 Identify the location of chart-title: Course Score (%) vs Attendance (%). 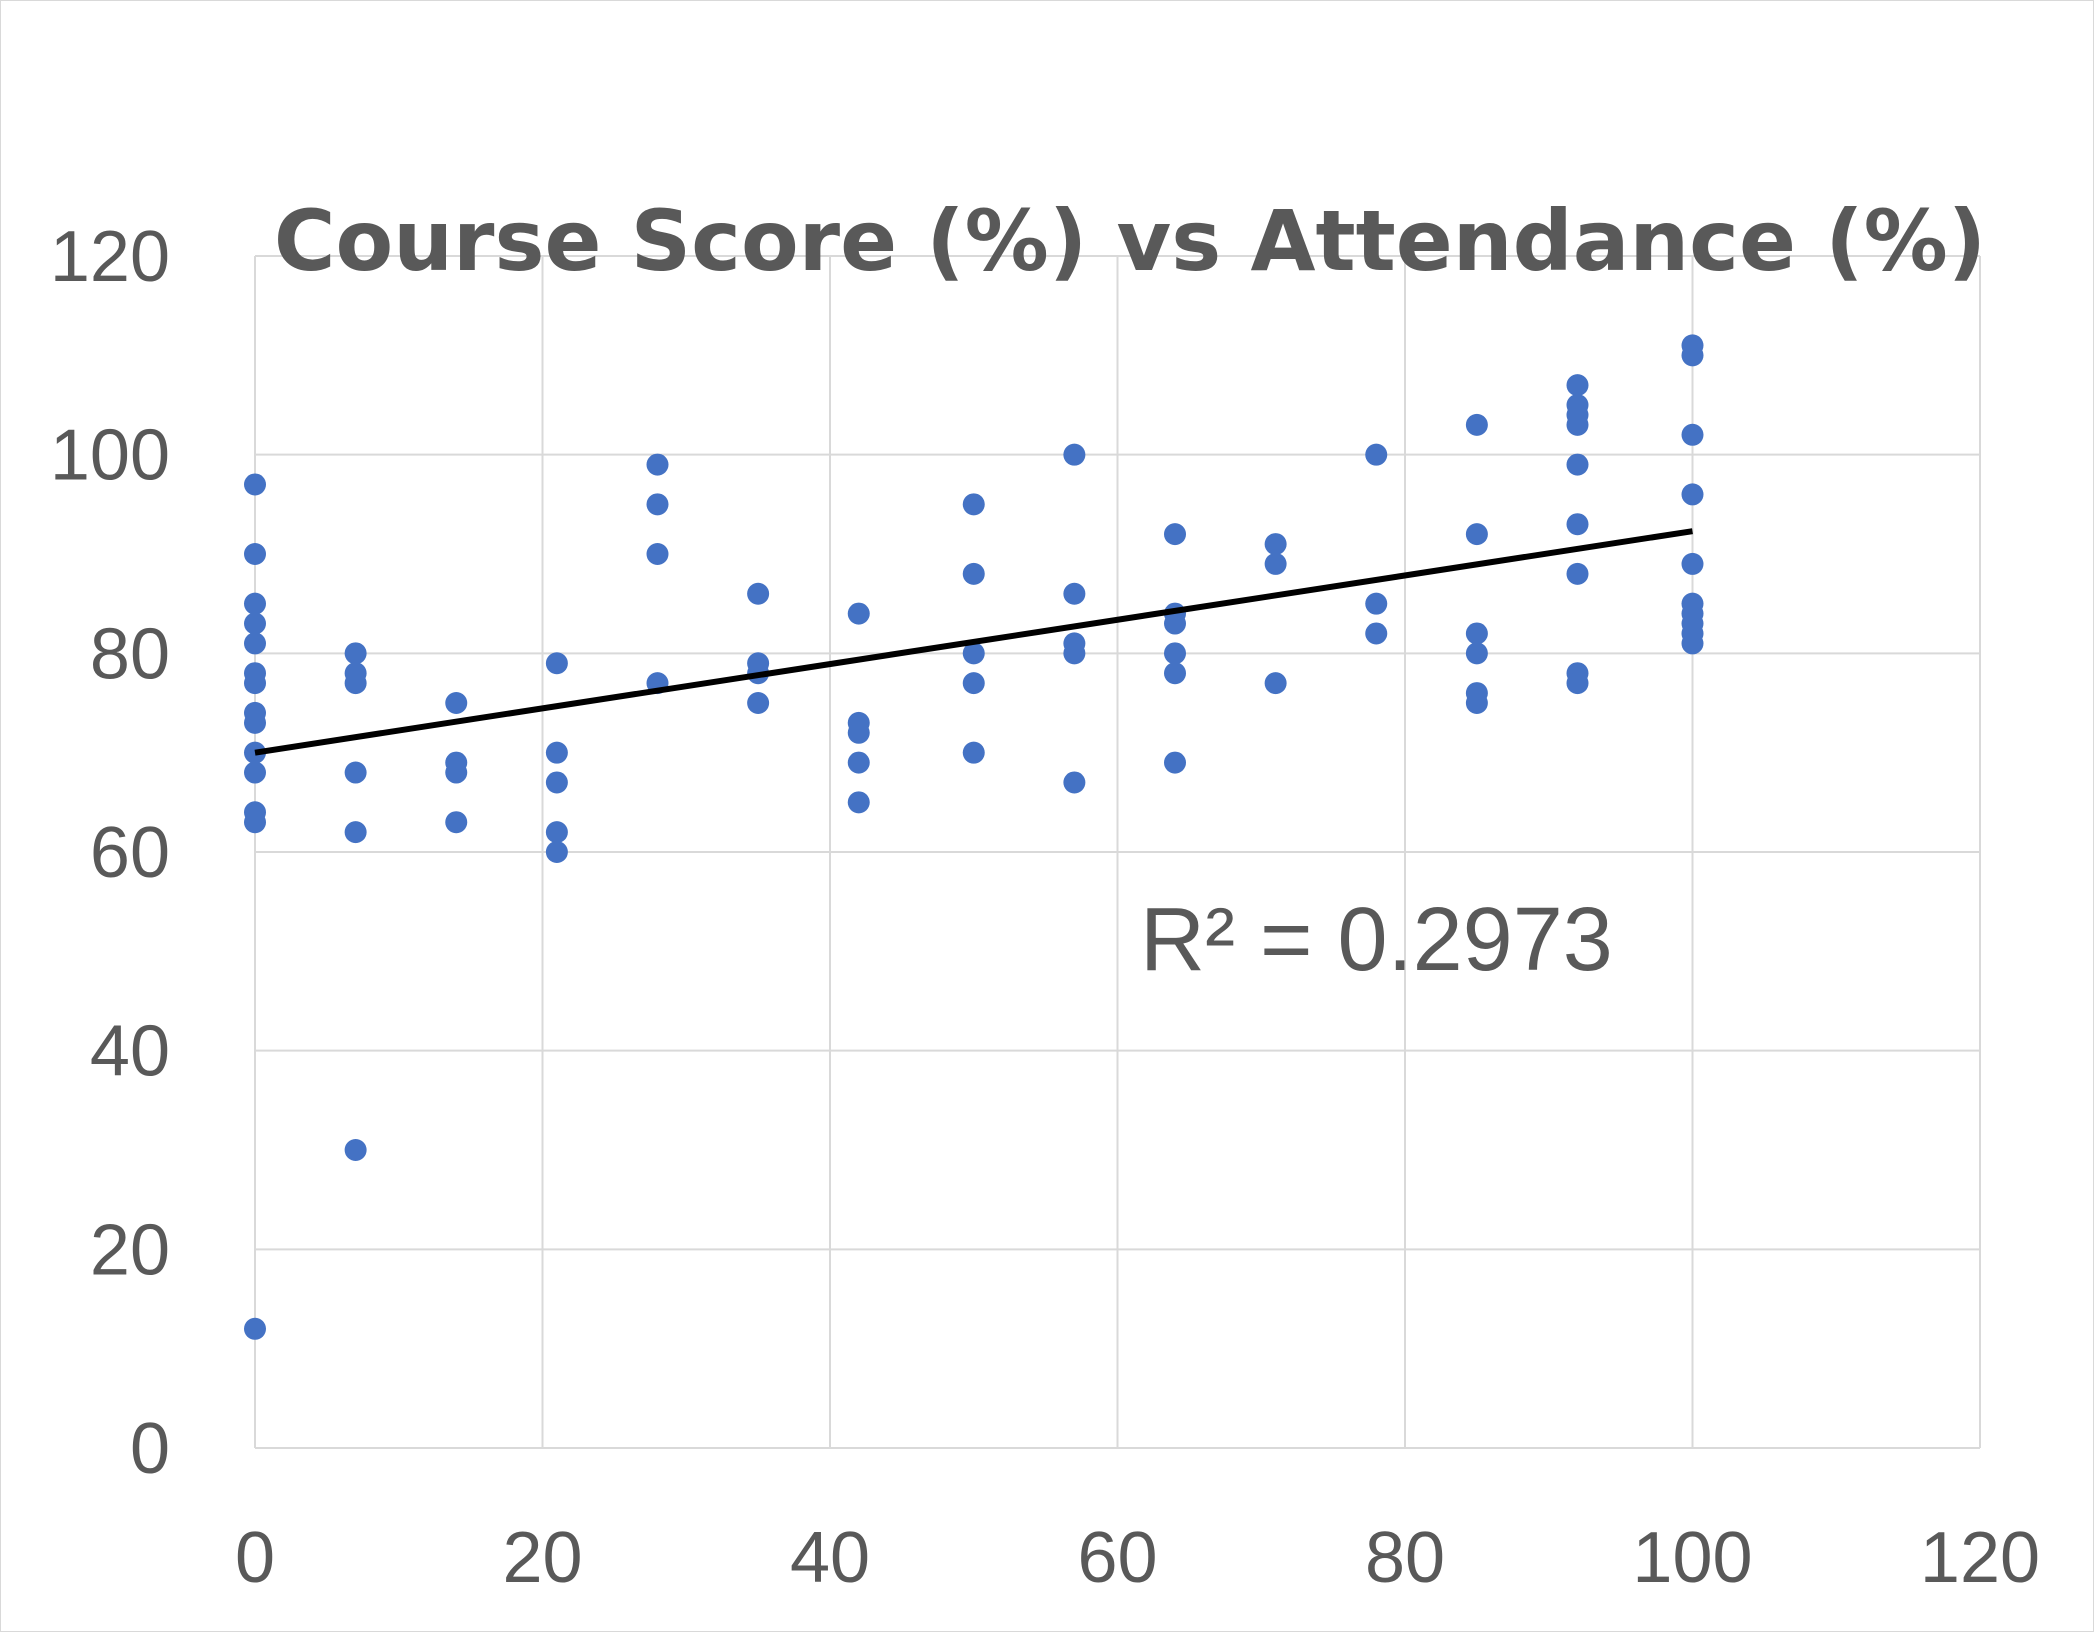
(1130, 241).